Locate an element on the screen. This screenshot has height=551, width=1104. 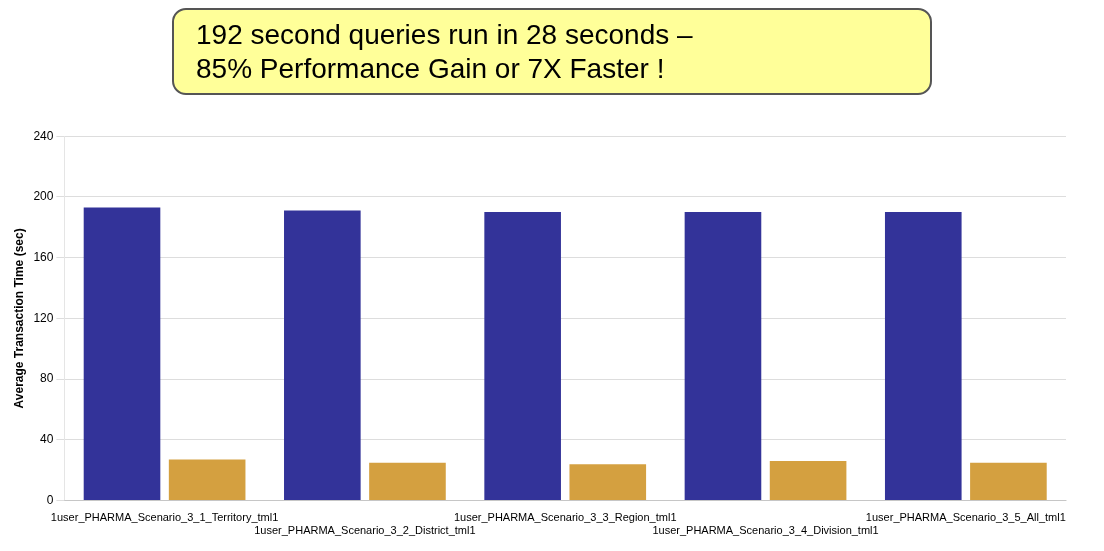
y-tick-label: 40 is located at coordinates (47, 439).